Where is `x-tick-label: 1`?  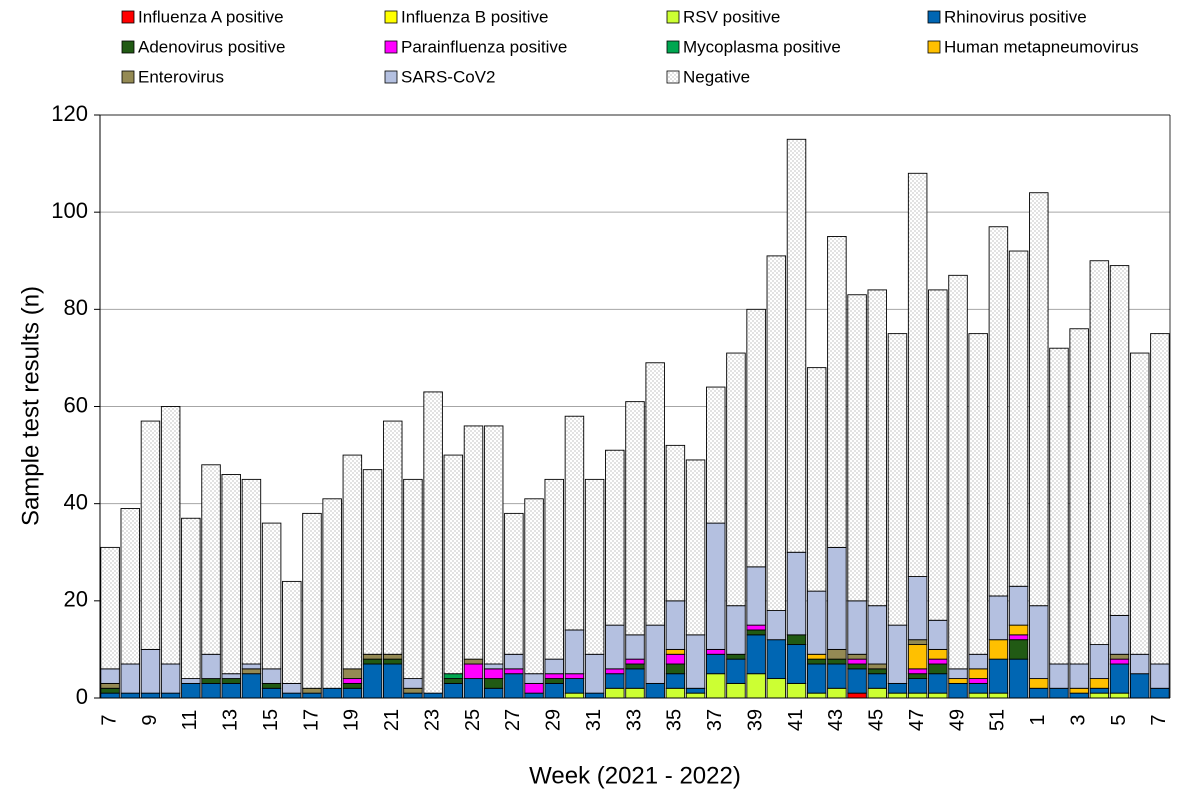
x-tick-label: 1 is located at coordinates (1038, 719).